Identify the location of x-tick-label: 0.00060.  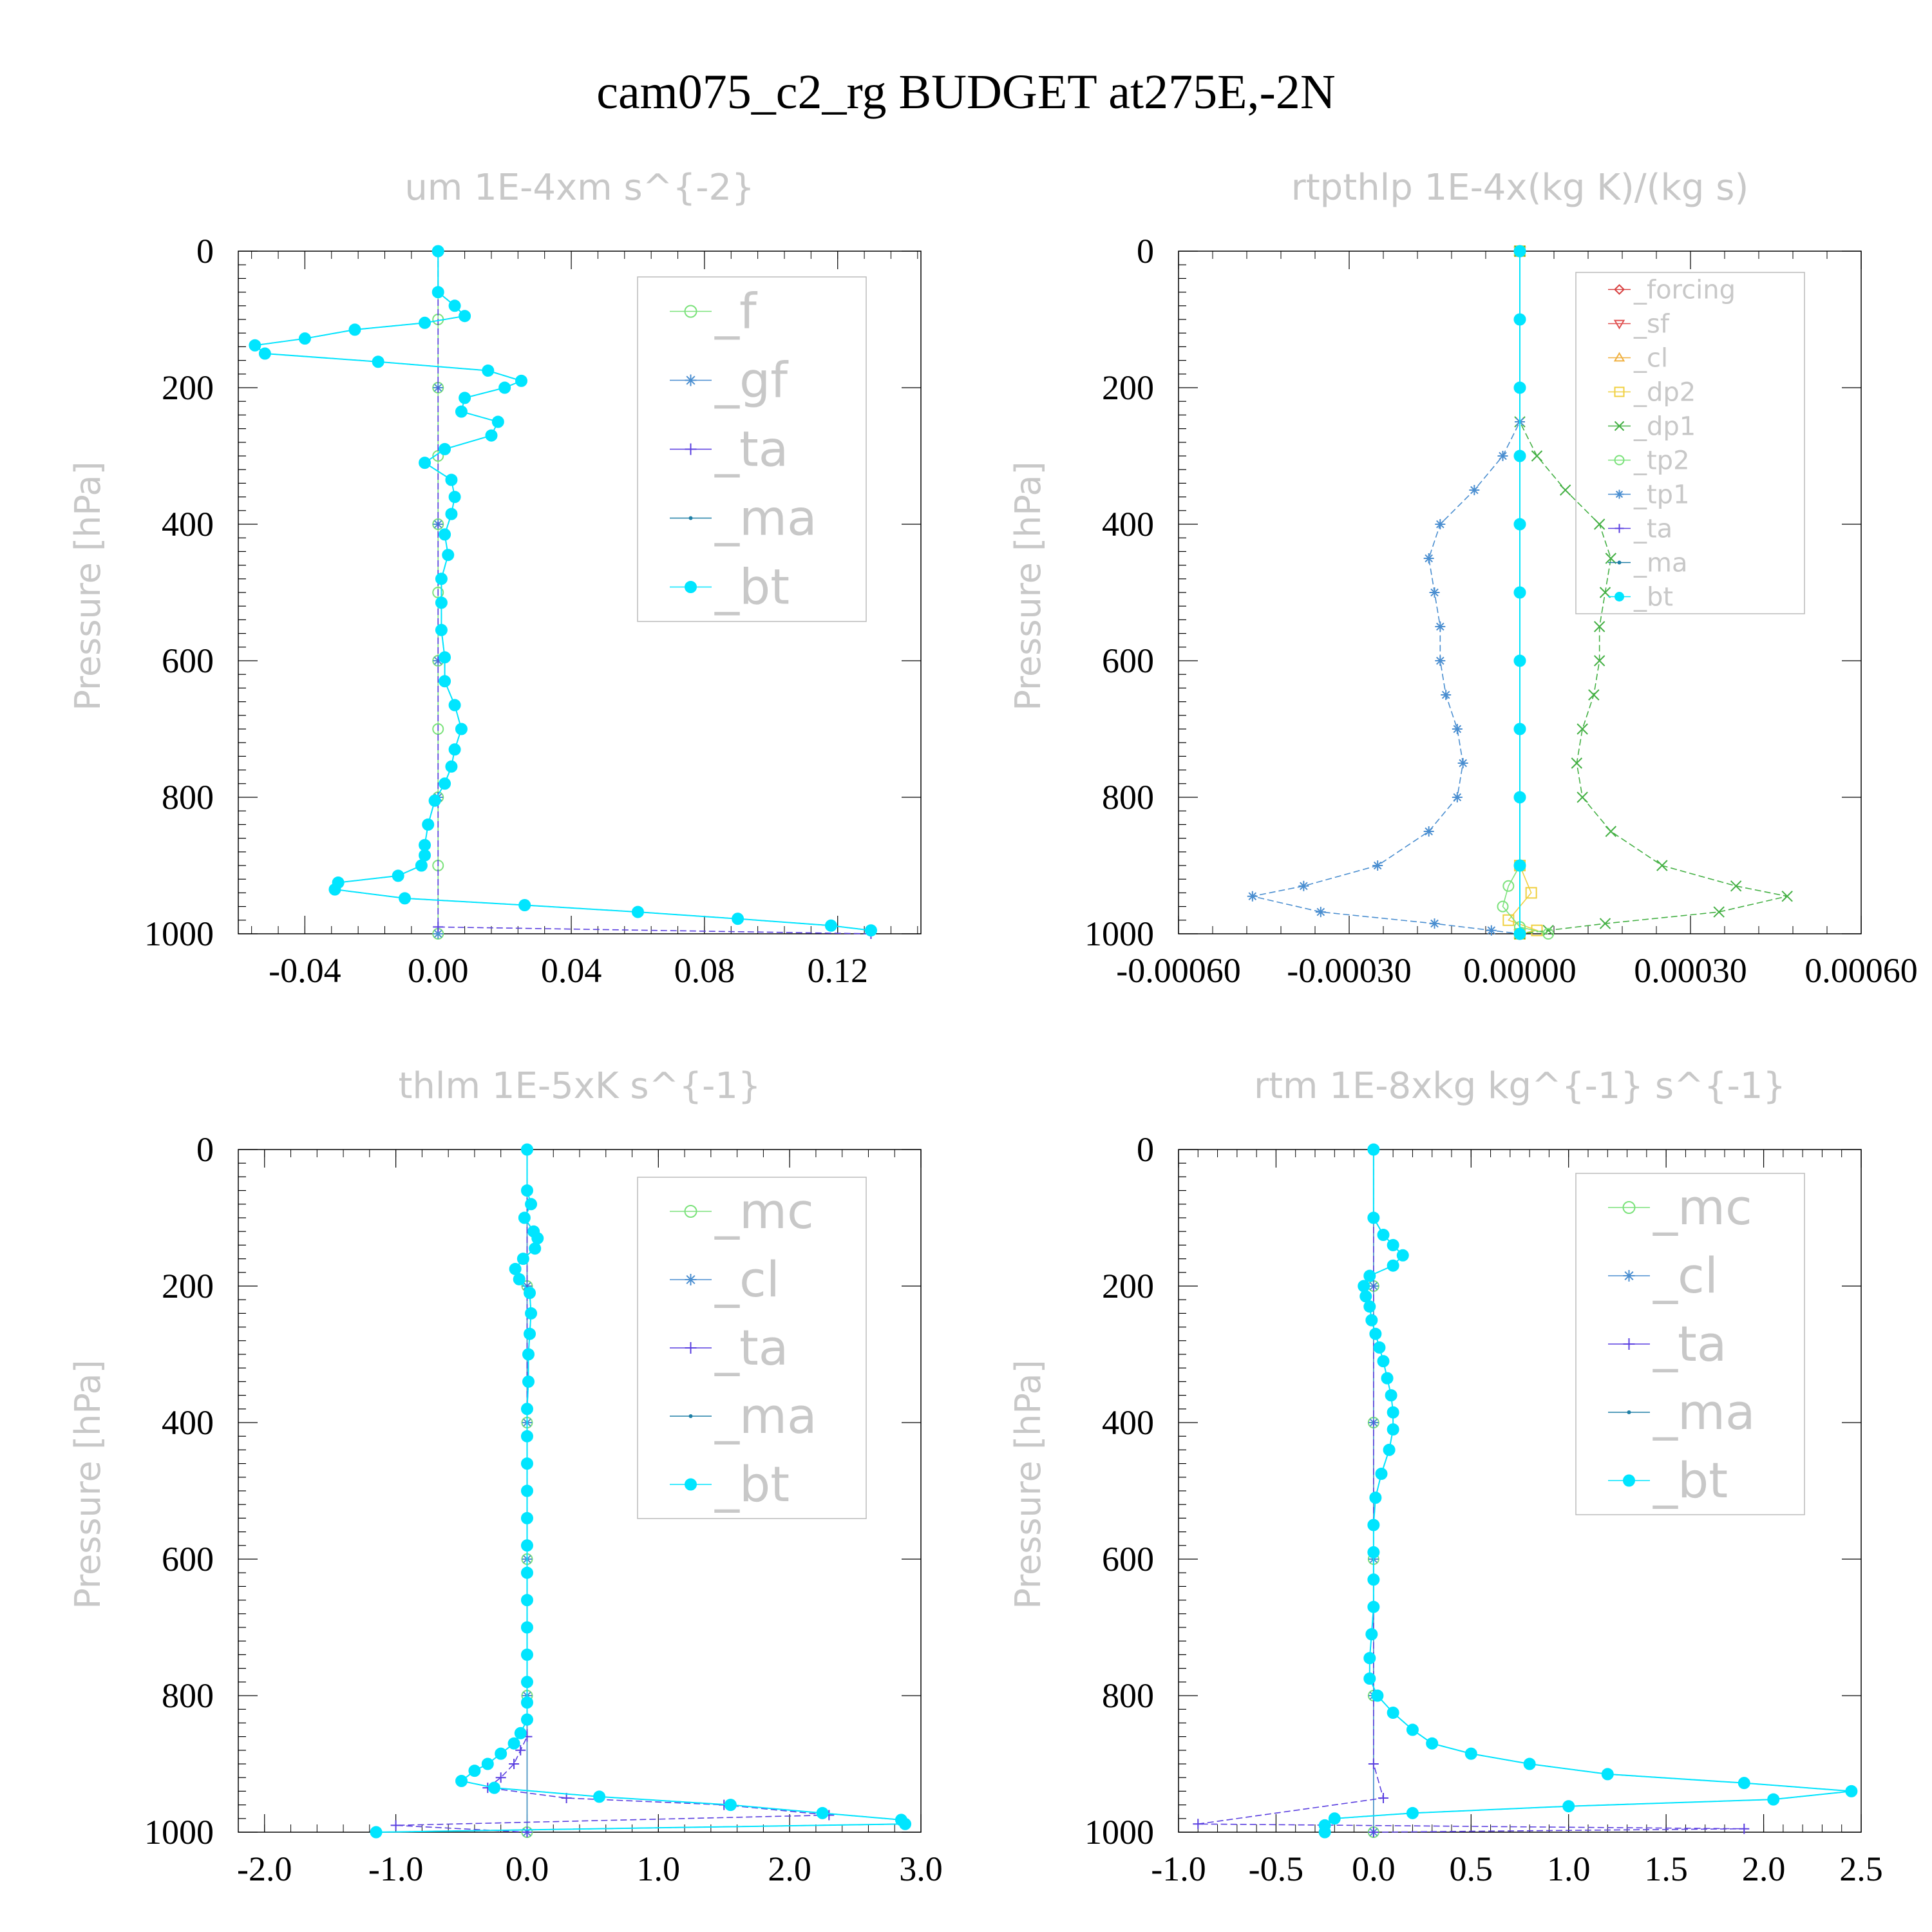
(1861, 971).